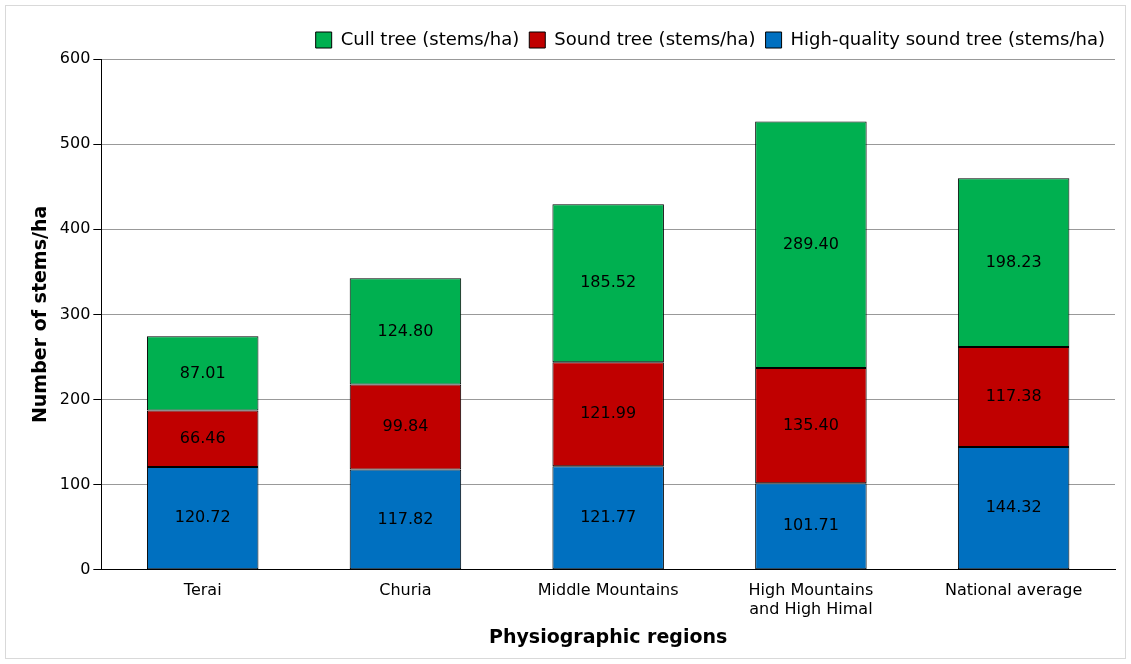  What do you see at coordinates (608, 282) in the screenshot?
I see `text: 185.52` at bounding box center [608, 282].